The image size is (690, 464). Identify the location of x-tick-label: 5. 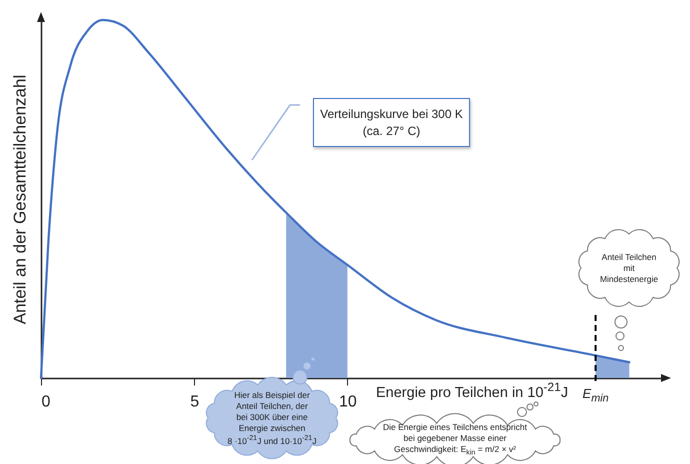
(195, 402).